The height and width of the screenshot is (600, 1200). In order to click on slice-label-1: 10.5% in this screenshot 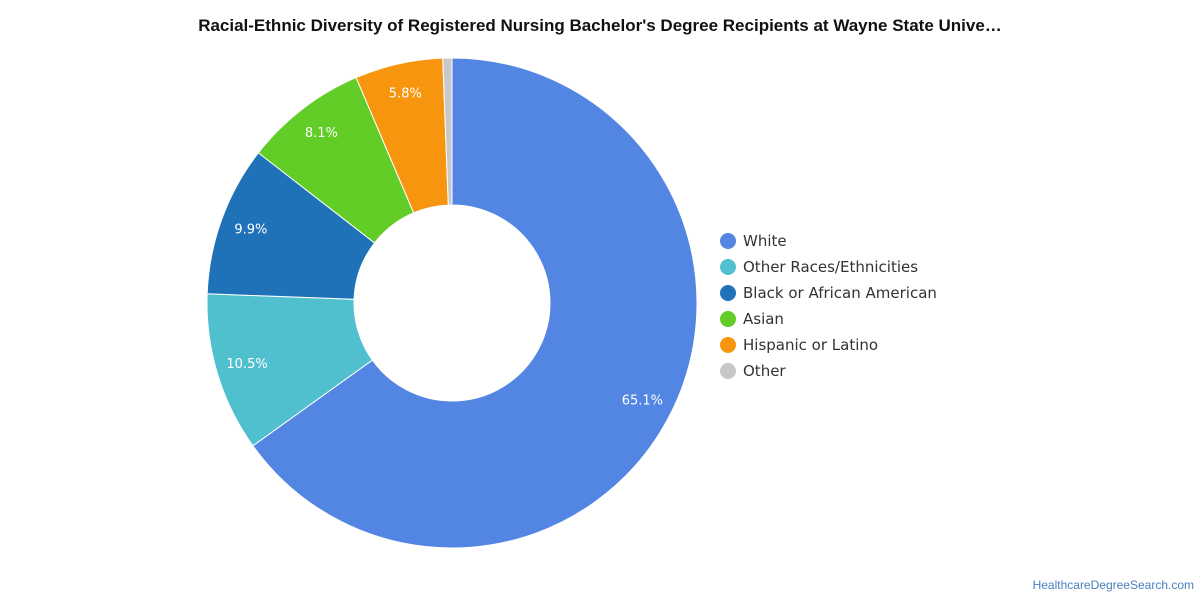, I will do `click(246, 364)`.